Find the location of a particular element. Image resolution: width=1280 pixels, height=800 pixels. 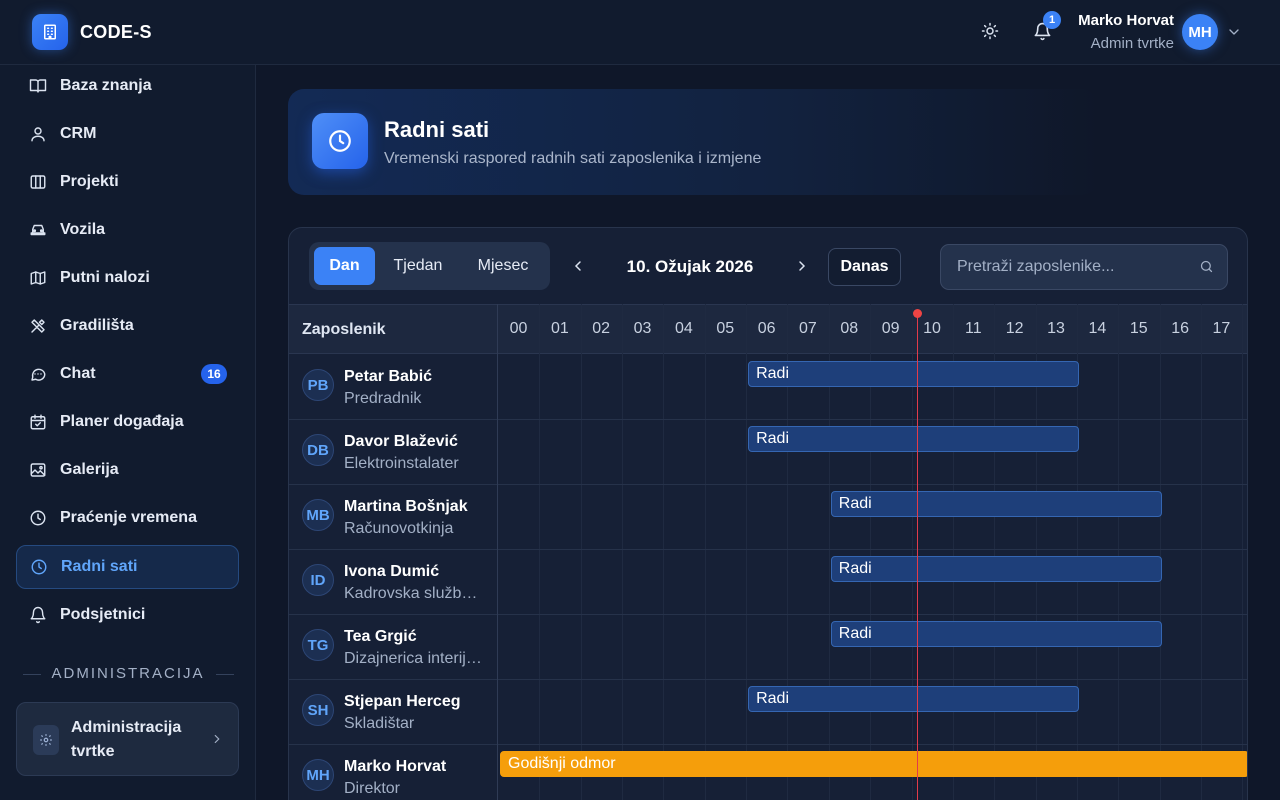

sidebar-item-label: Radni sati is located at coordinates (99, 566).